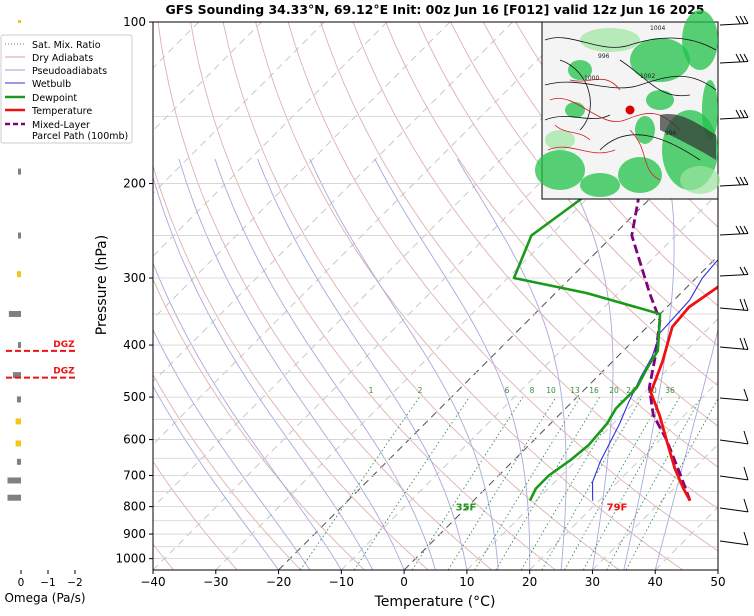 Image resolution: width=754 pixels, height=616 pixels. I want to click on mixing-ratio-label: 10, so click(551, 390).